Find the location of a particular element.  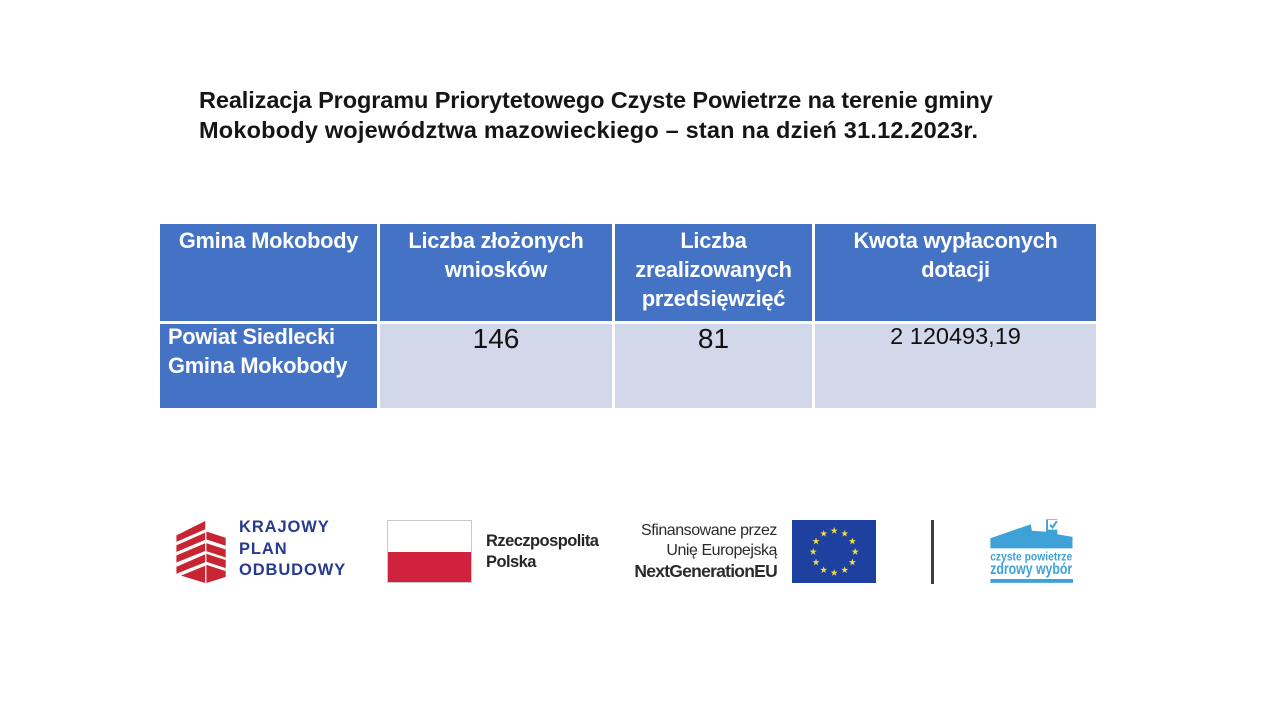

svg-text: czyste powietrze is located at coordinates (1031, 557).